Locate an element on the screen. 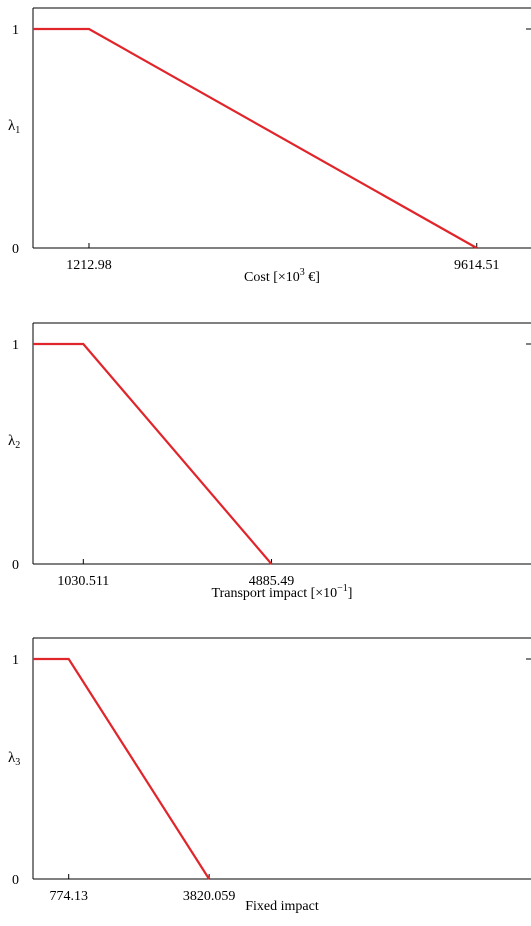  x-tick-label: 1212.98 is located at coordinates (89, 265).